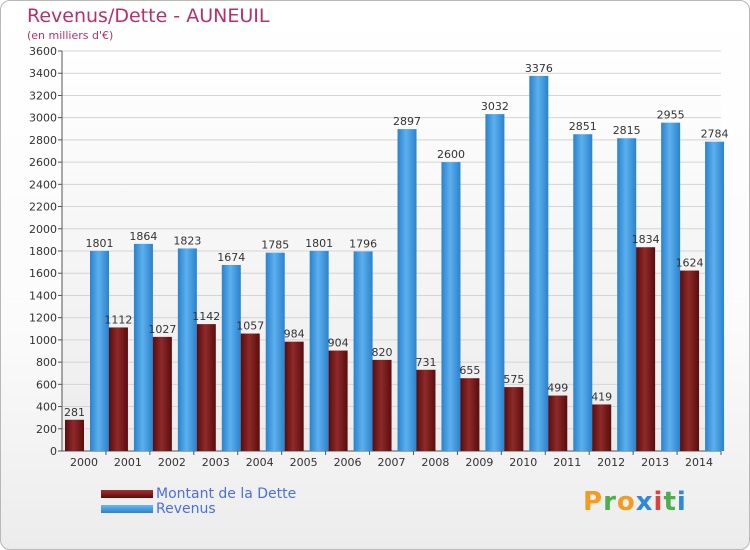  I want to click on x-tick-label: 2007, so click(392, 462).